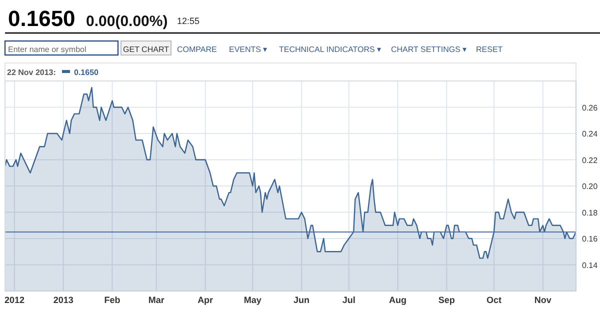 This screenshot has height=327, width=600. I want to click on x-tick-label: Sep, so click(447, 300).